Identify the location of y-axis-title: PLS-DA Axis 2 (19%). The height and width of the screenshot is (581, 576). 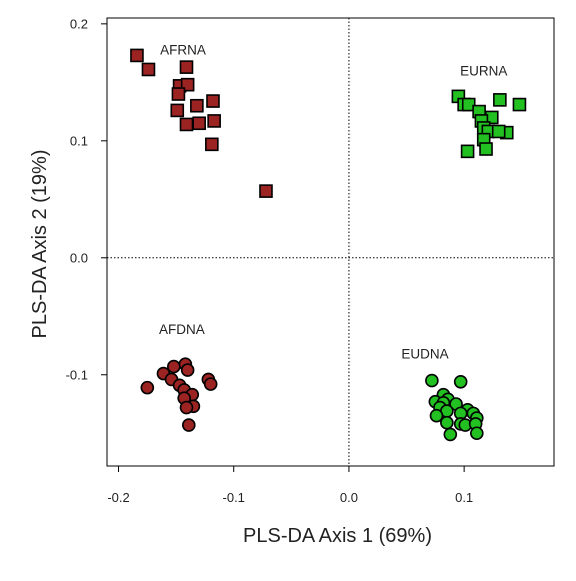
(40, 244).